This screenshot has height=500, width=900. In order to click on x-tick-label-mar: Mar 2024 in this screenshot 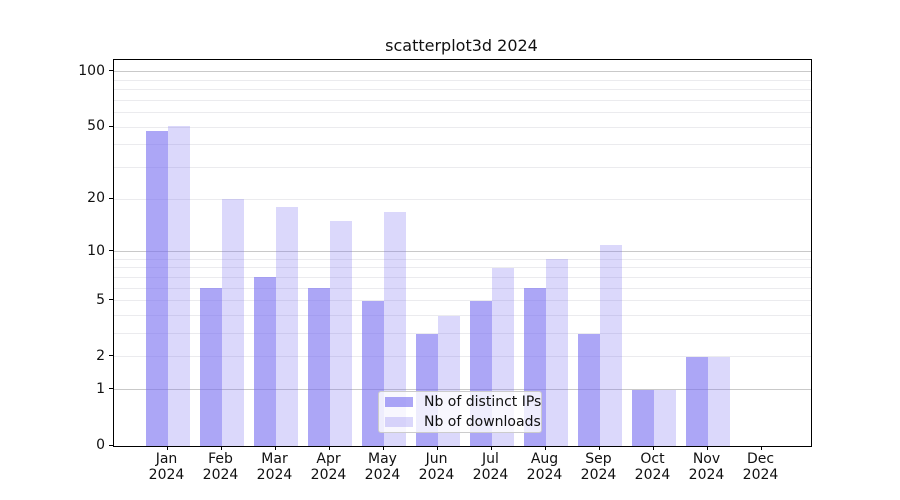, I will do `click(274, 467)`.